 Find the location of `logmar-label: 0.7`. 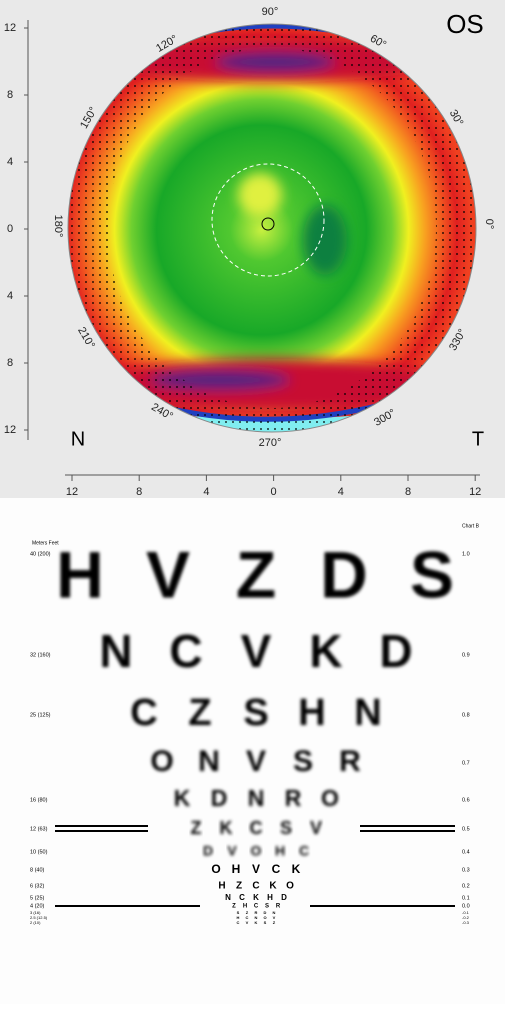

logmar-label: 0.7 is located at coordinates (466, 763).